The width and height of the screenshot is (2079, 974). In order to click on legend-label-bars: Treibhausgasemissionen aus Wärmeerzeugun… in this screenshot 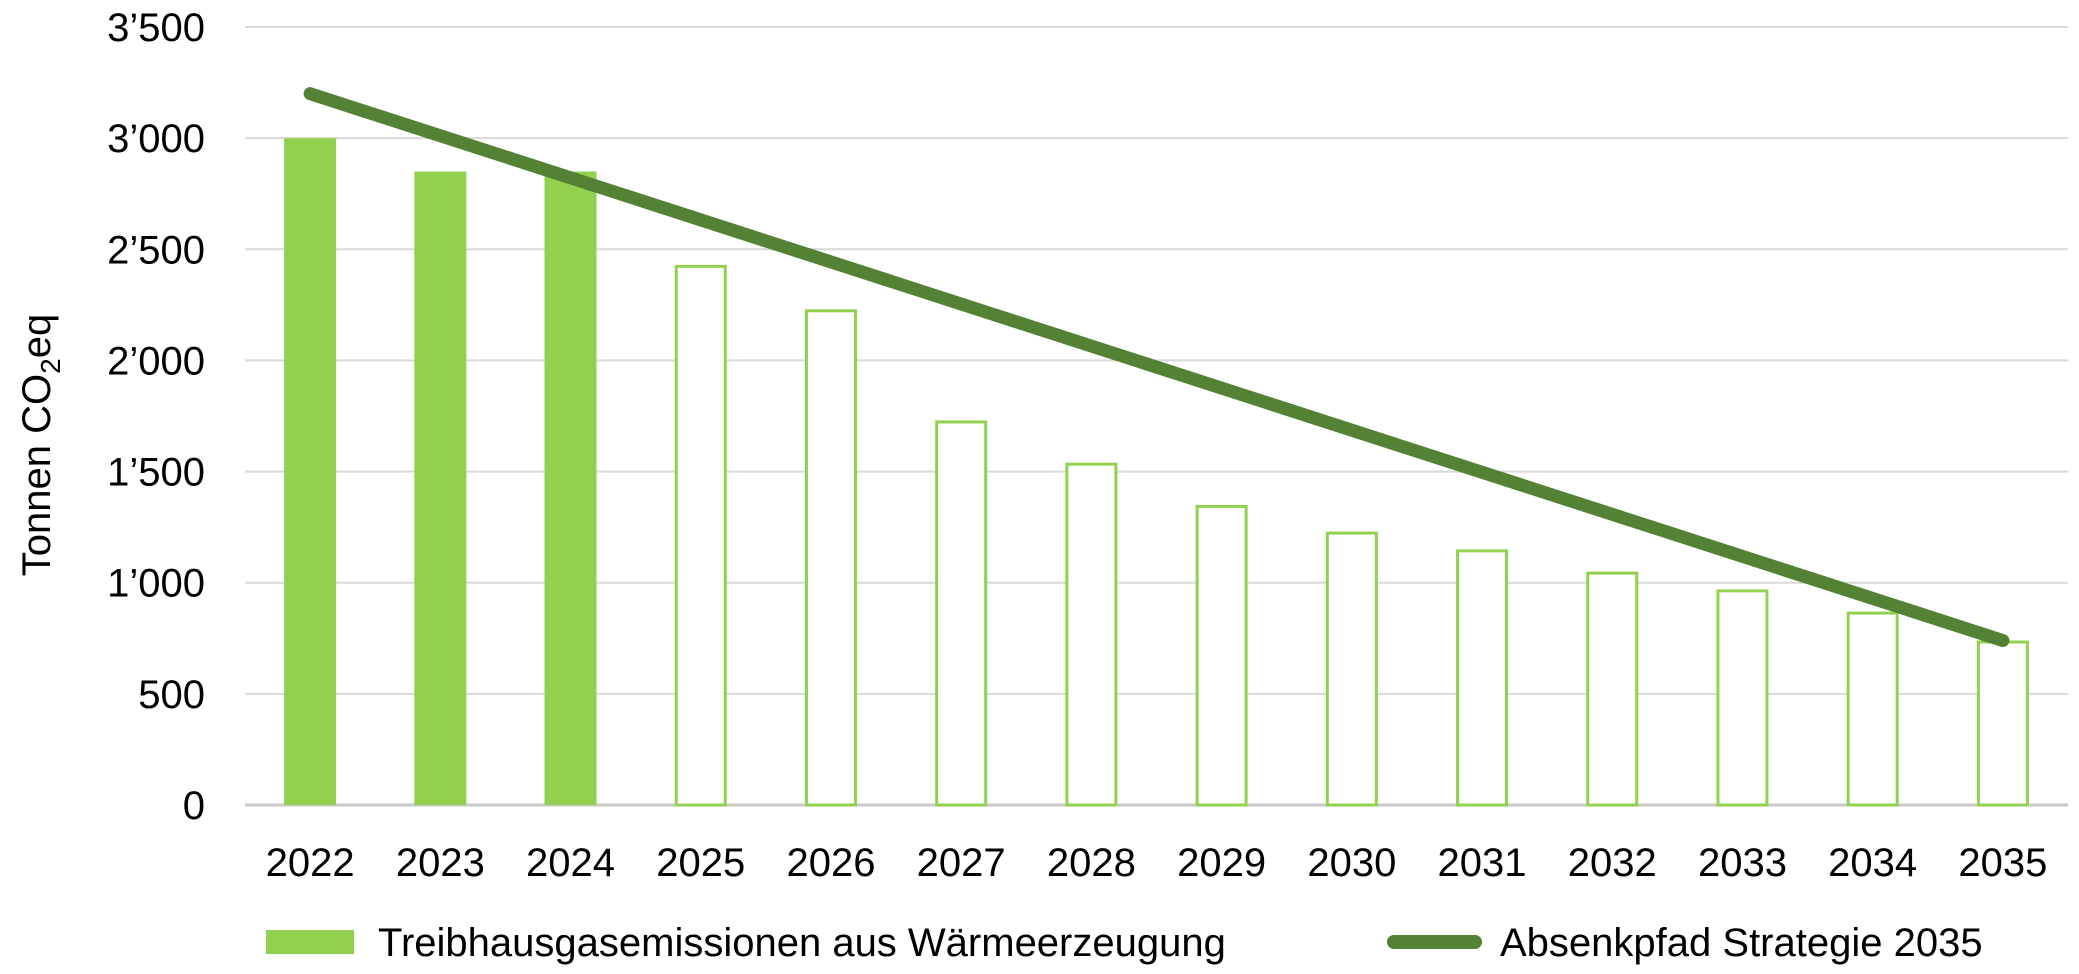, I will do `click(802, 943)`.